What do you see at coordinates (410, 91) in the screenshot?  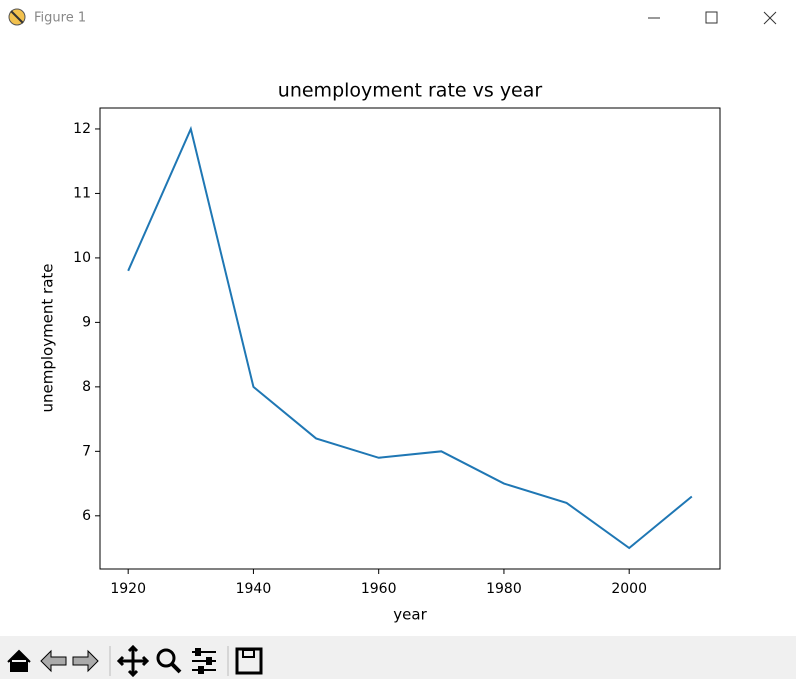 I see `chart-title: unemployment rate vs year` at bounding box center [410, 91].